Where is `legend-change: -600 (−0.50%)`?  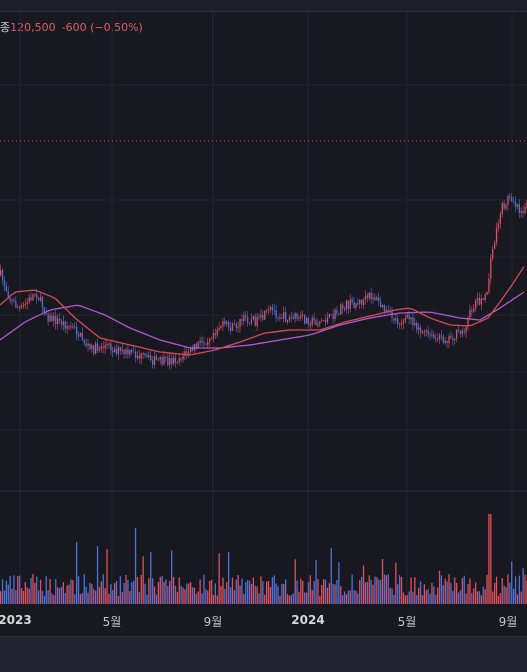 legend-change: -600 (−0.50%) is located at coordinates (102, 27).